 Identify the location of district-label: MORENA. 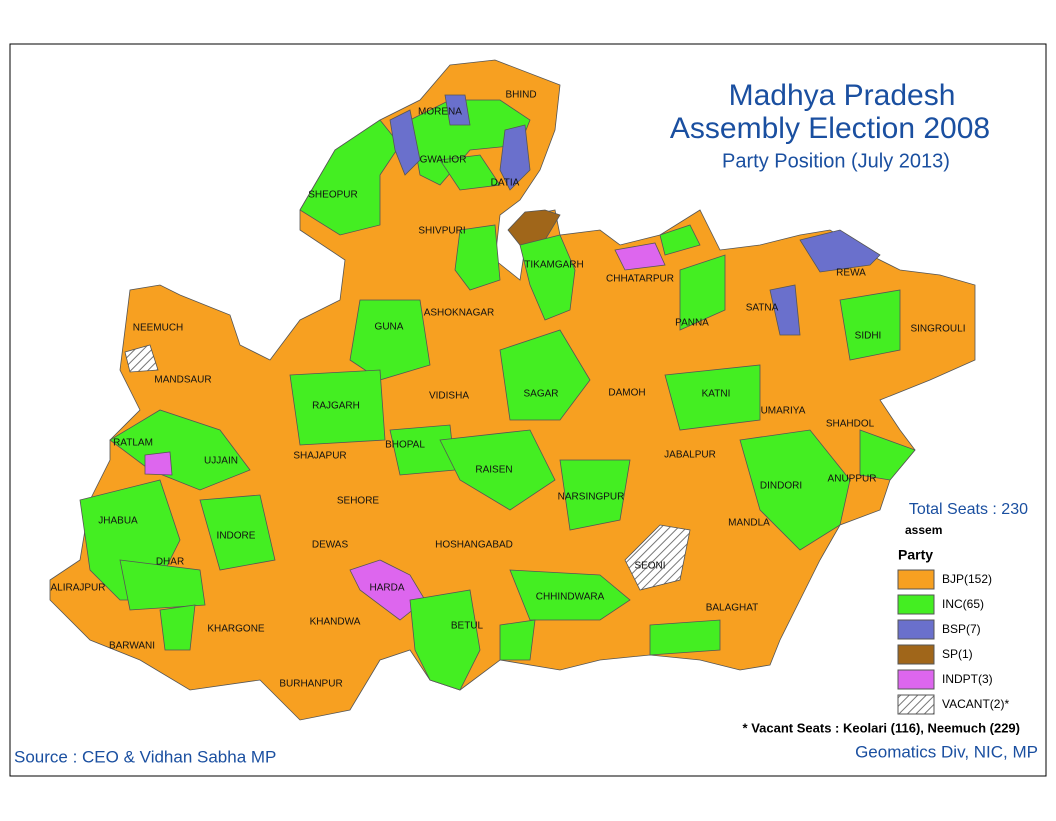
(440, 112).